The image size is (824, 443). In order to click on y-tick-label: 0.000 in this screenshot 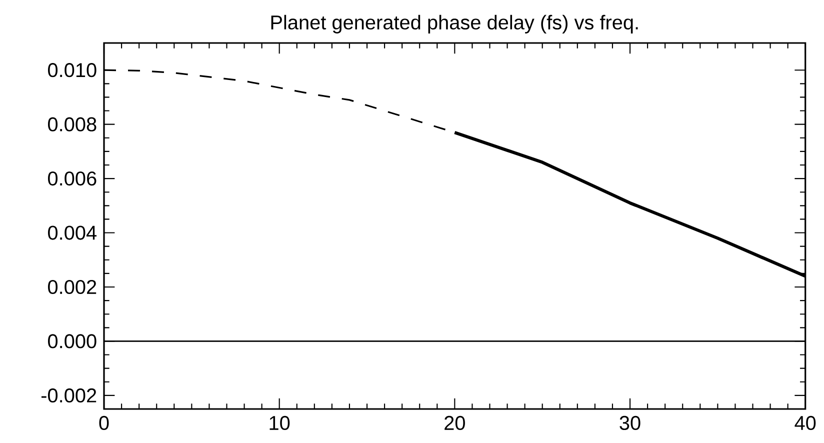, I will do `click(72, 341)`.